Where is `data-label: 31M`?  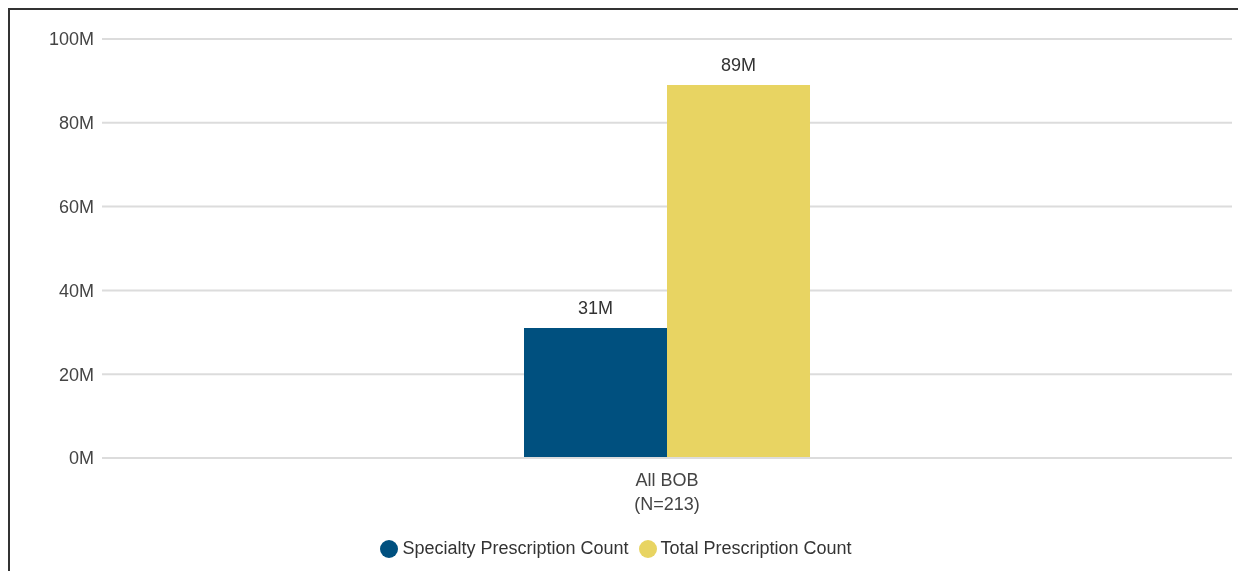
data-label: 31M is located at coordinates (595, 308).